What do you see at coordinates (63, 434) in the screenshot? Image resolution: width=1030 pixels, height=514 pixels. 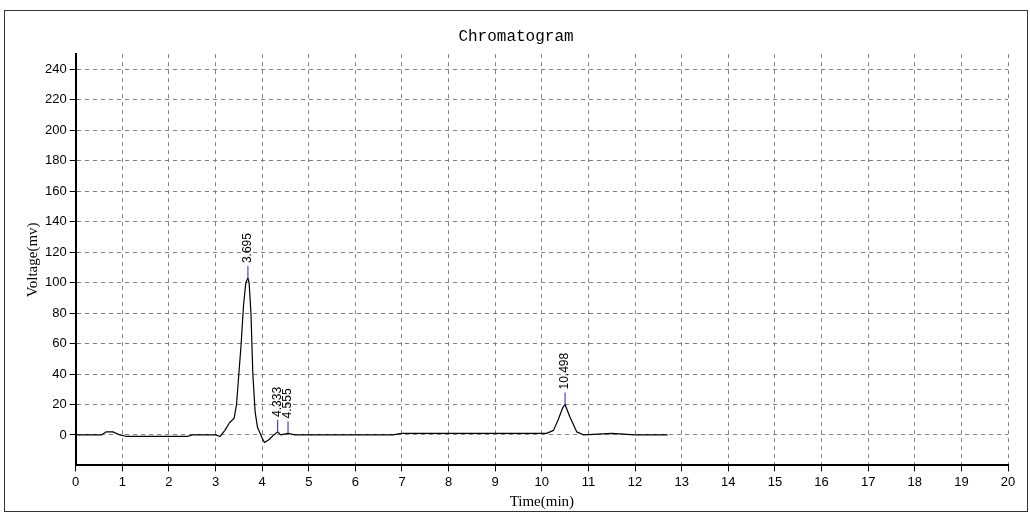 I see `y-tick-label: 0` at bounding box center [63, 434].